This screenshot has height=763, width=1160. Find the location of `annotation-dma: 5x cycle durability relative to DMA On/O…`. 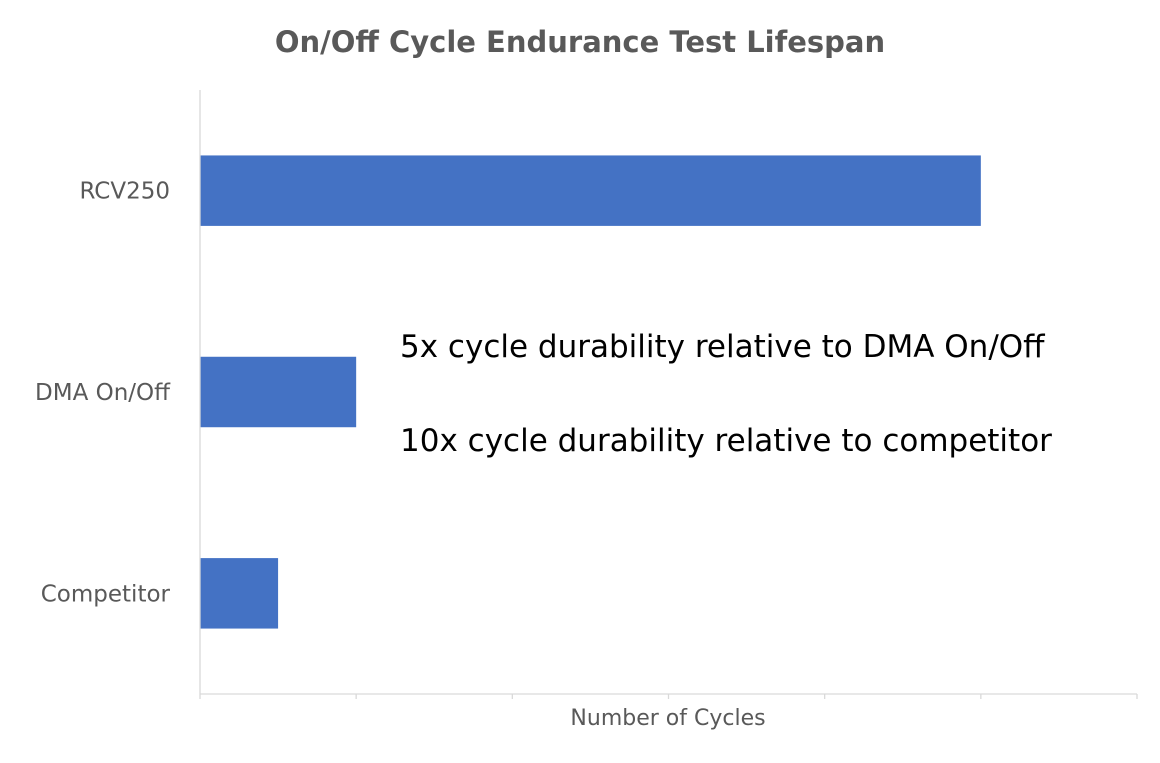

annotation-dma: 5x cycle durability relative to DMA On/O… is located at coordinates (722, 347).